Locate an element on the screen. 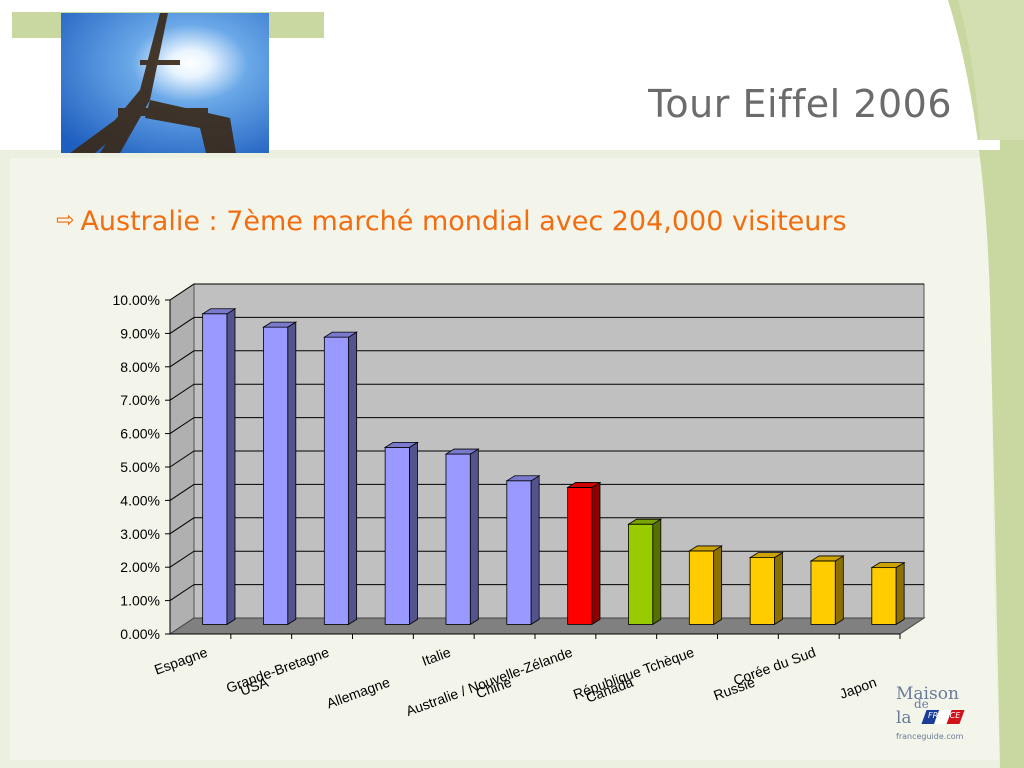  x-category-label: Italie is located at coordinates (436, 656).